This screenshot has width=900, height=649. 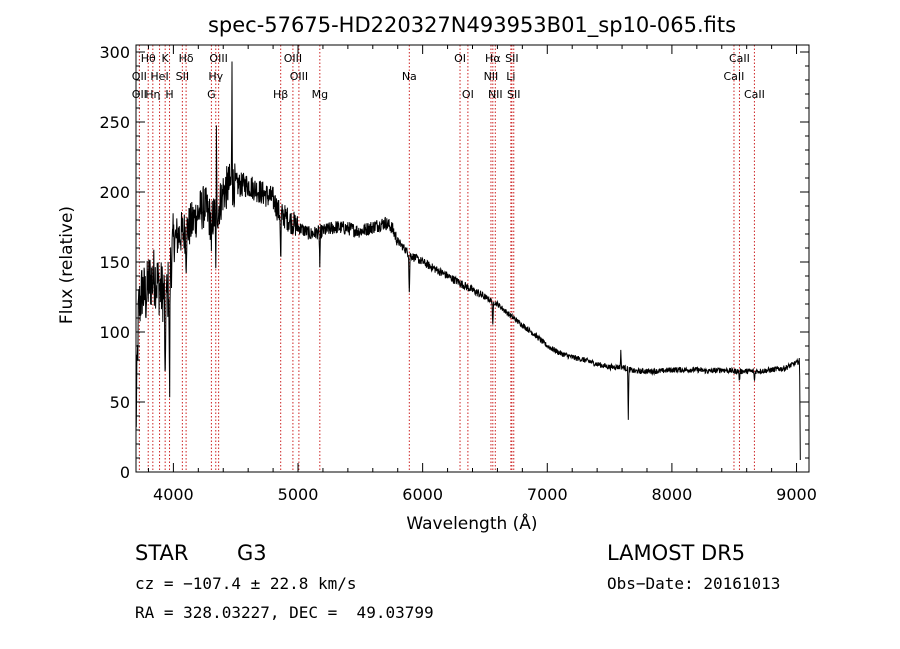 I want to click on line-label-21: G, so click(x=211, y=94).